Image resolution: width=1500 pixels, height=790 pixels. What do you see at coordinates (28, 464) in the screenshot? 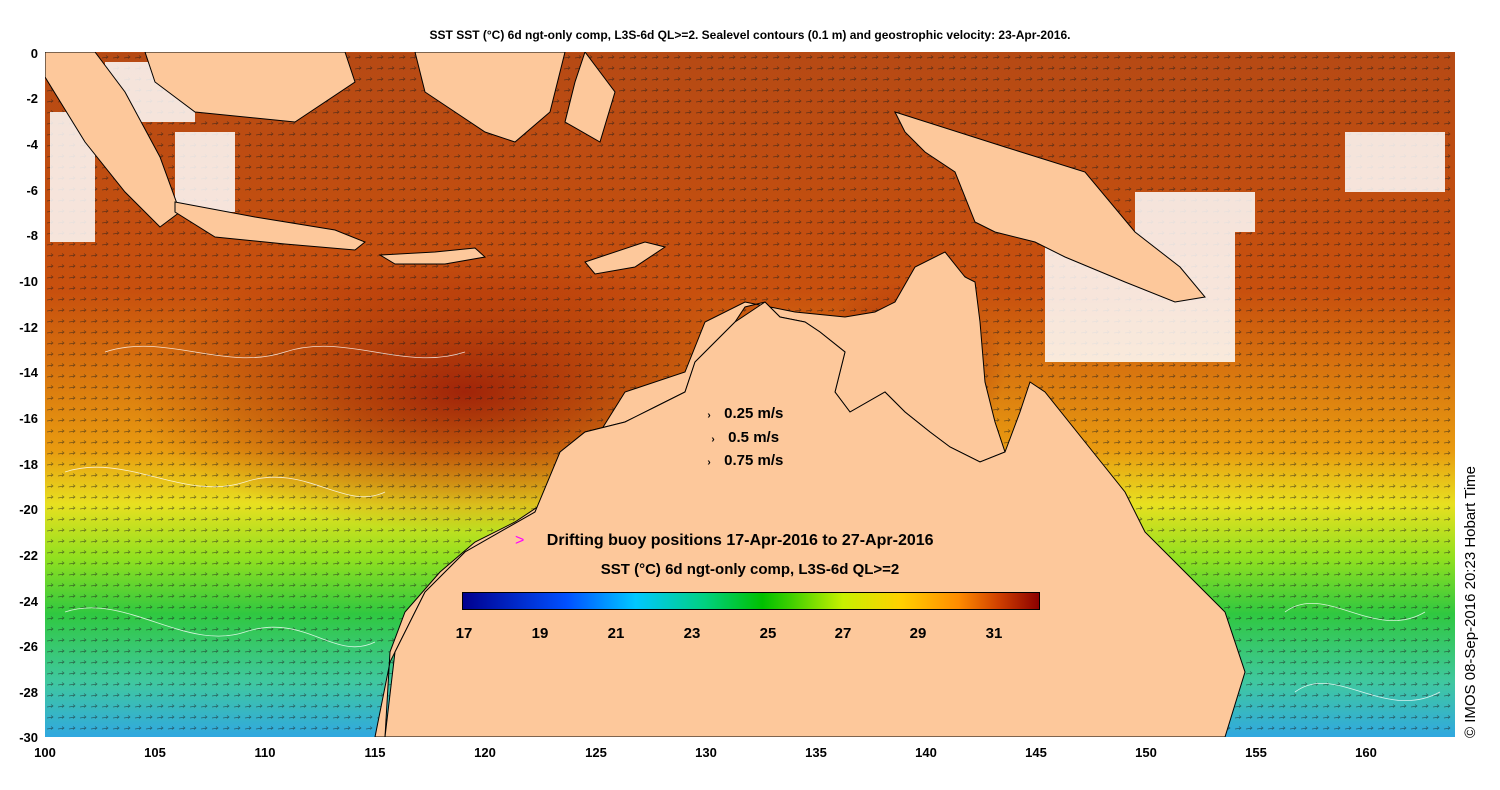
I see `y-tick: -18` at bounding box center [28, 464].